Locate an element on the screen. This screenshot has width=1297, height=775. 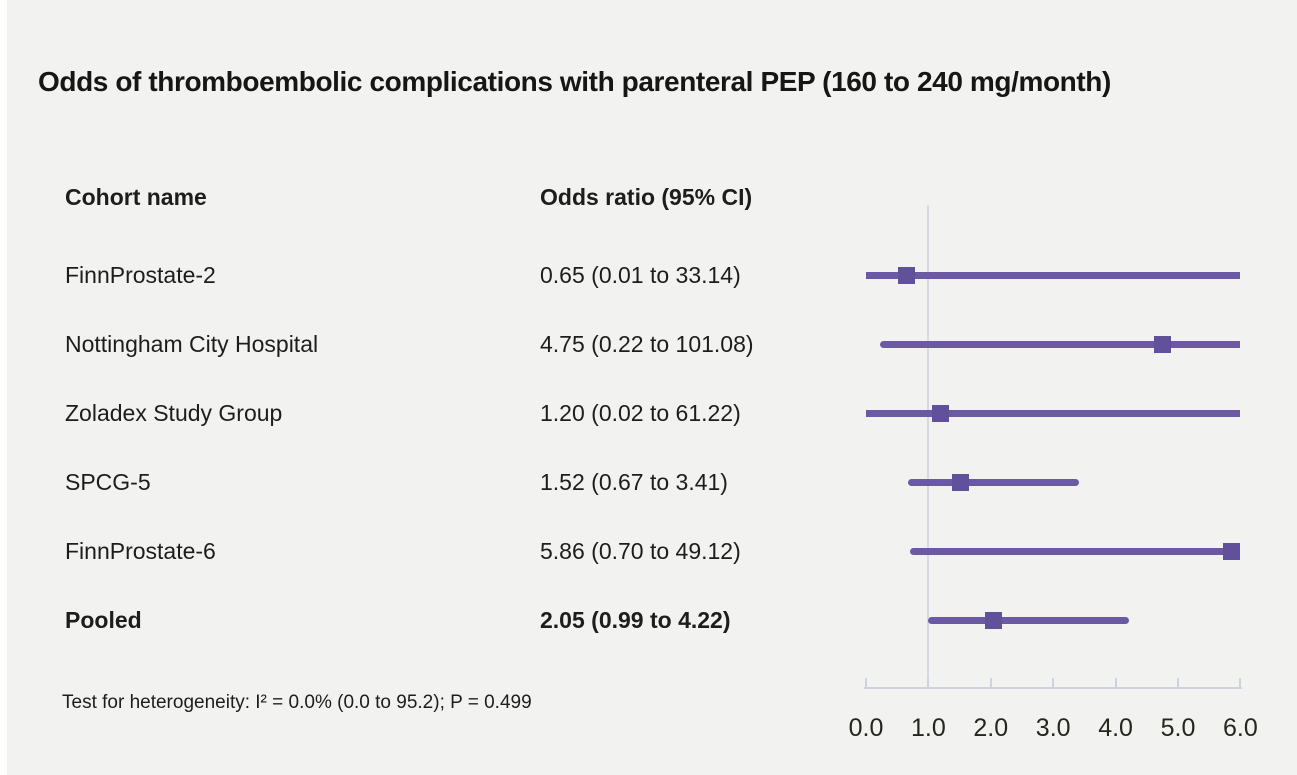
reference-line is located at coordinates (928, 446).